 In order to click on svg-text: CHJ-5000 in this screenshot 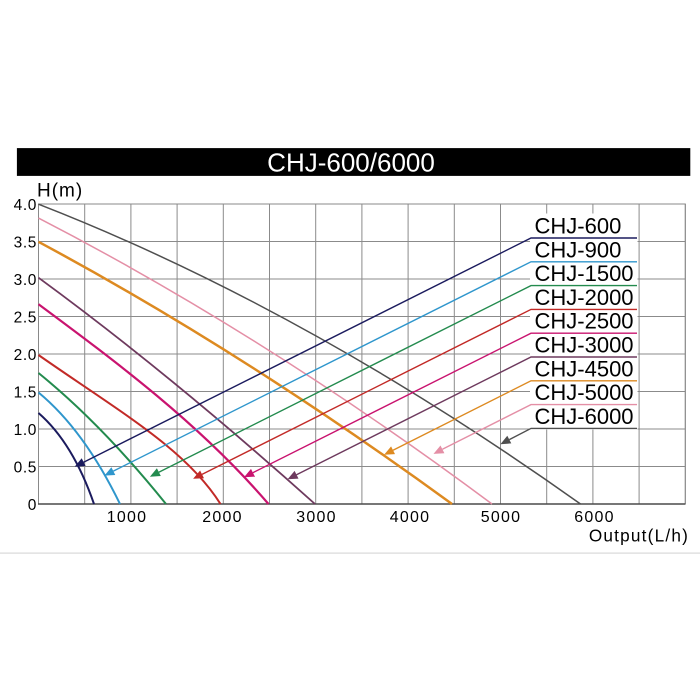, I will do `click(584, 392)`.